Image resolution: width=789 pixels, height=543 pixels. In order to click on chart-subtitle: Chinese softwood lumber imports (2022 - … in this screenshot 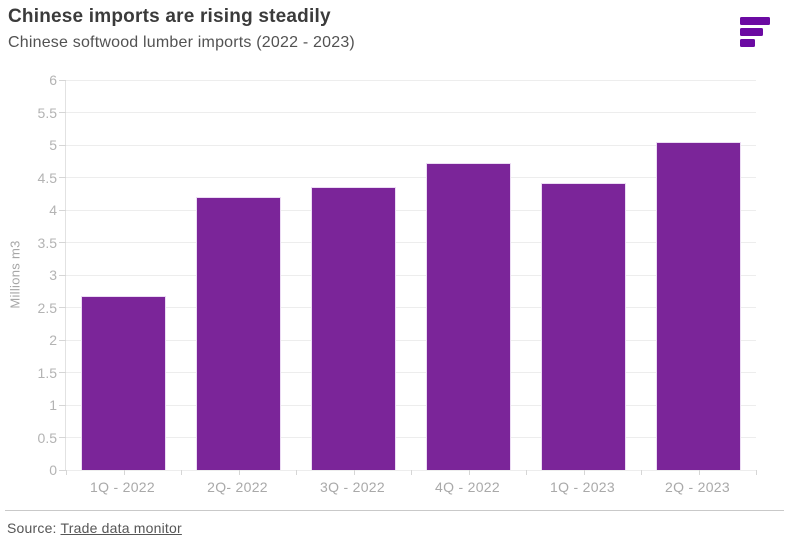, I will do `click(181, 42)`.